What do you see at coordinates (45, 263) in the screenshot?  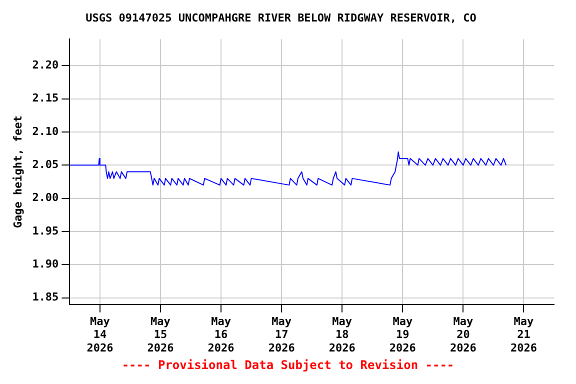 I see `y-tick-label: 1.90` at bounding box center [45, 263].